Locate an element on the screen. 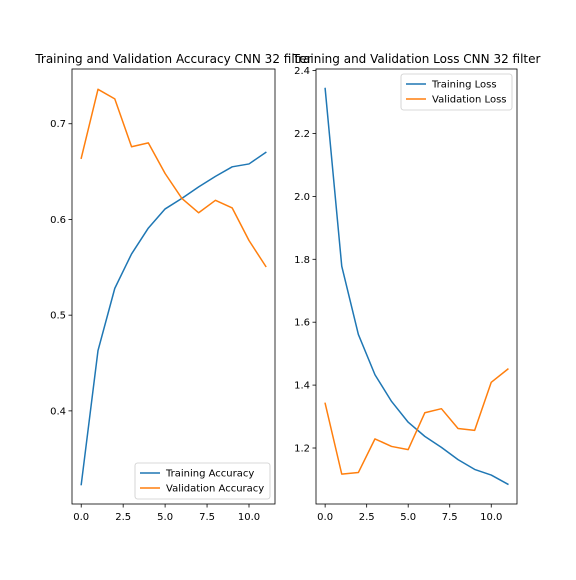 This screenshot has width=576, height=580. y-tick-label: 0.5 is located at coordinates (58, 316).